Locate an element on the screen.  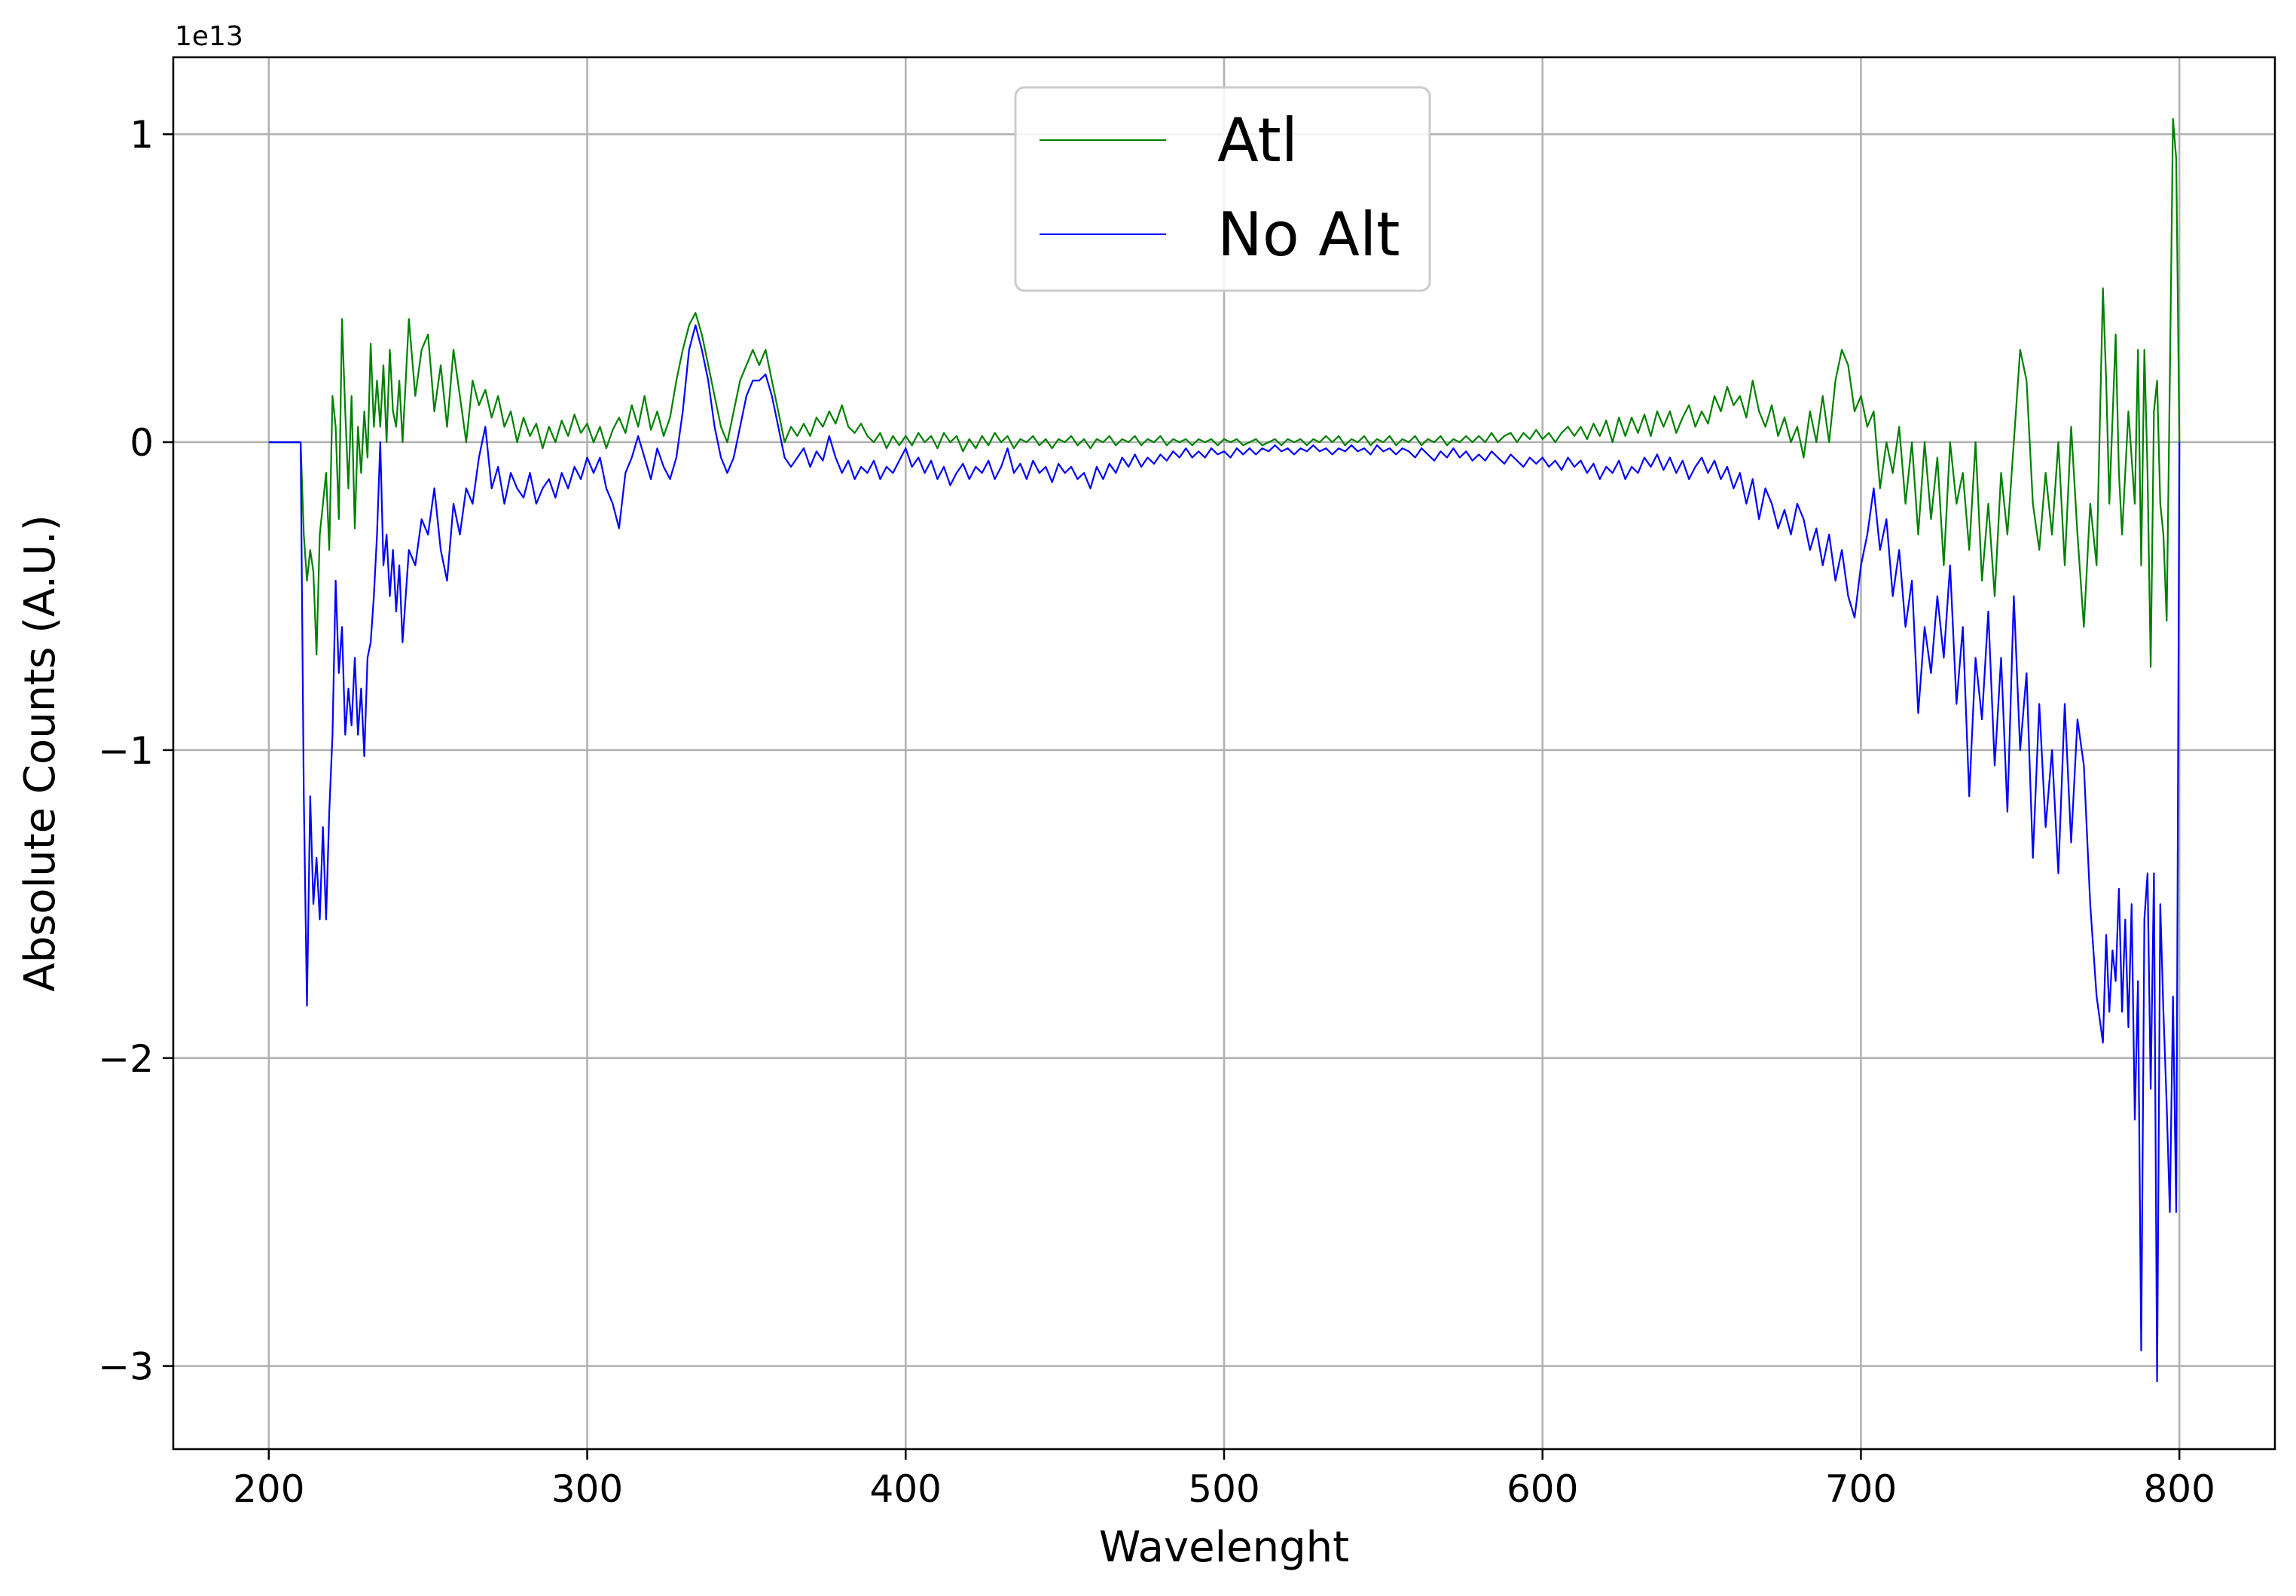
x-axis-label: Wavelenght is located at coordinates (1224, 1547).